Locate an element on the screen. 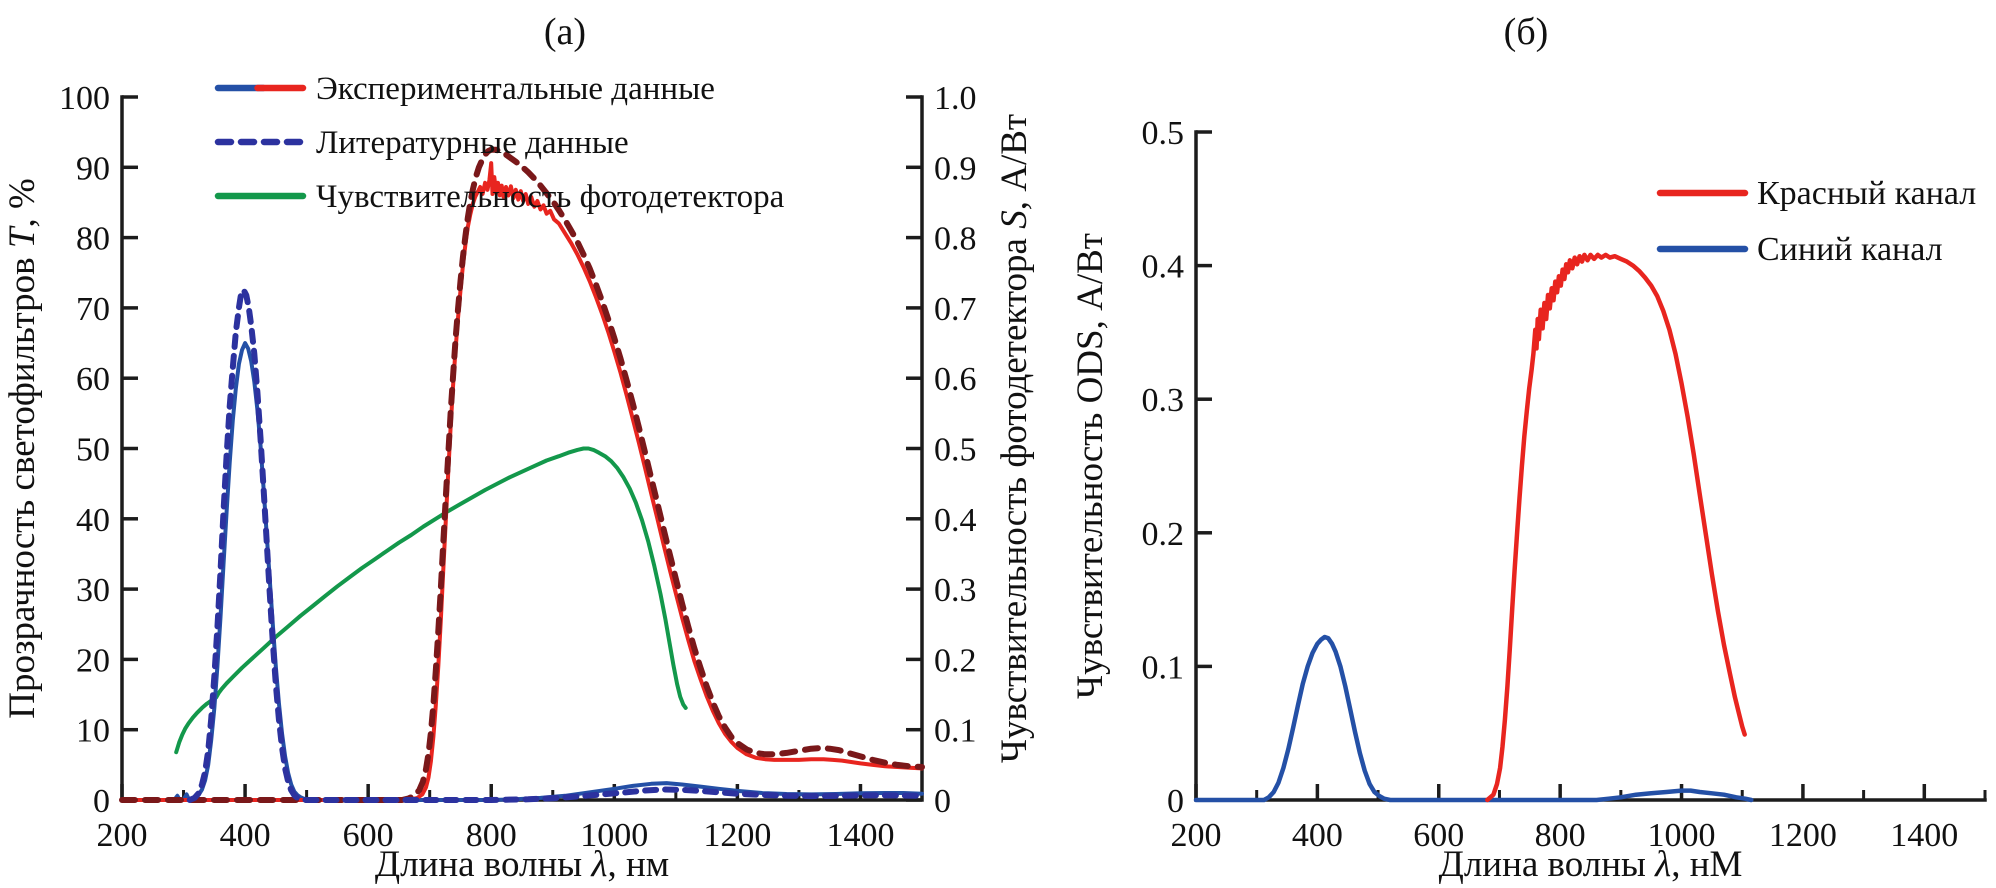 This screenshot has height=888, width=1996. y-right-tick-label: 0.2 is located at coordinates (955, 660).